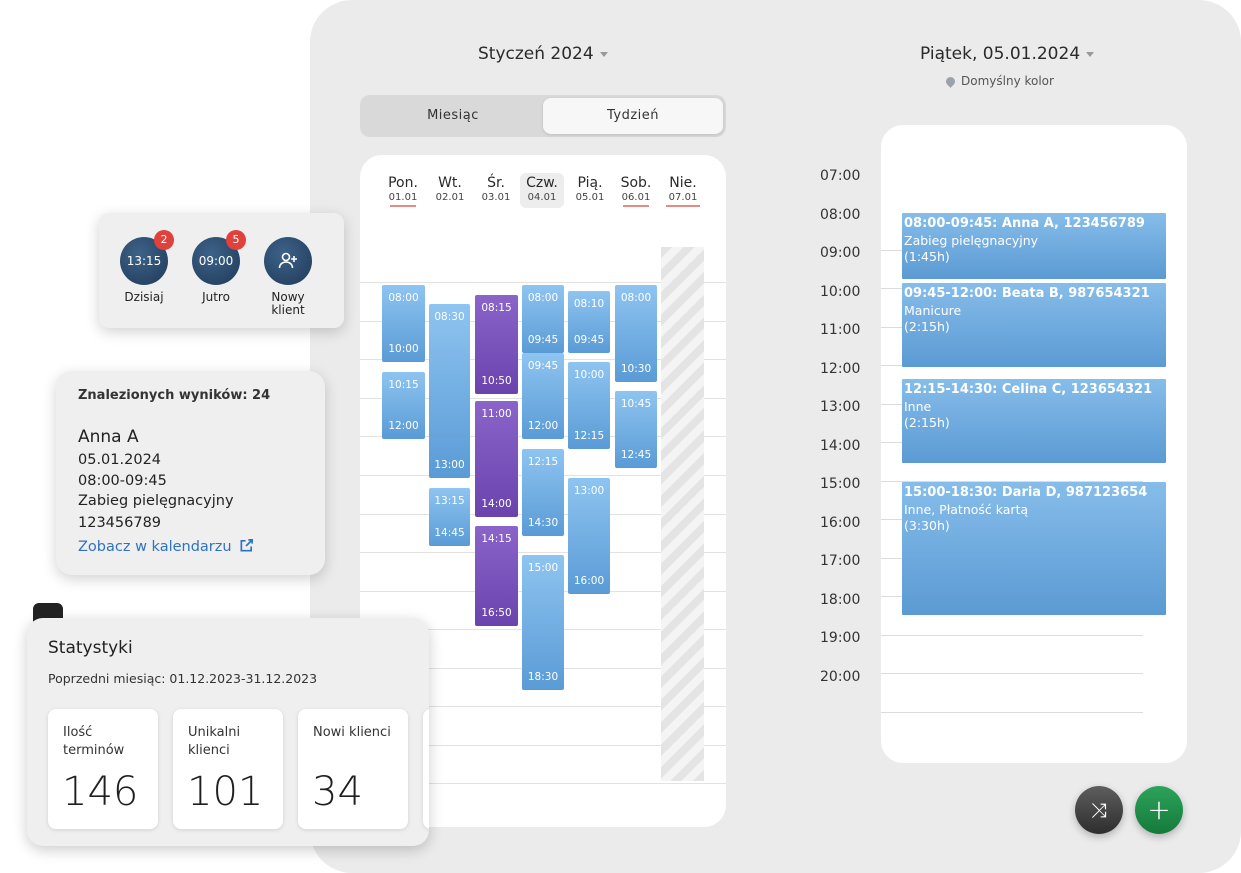 This screenshot has width=1241, height=873. Describe the element at coordinates (840, 676) in the screenshot. I see `hour-label: 20:00` at that location.